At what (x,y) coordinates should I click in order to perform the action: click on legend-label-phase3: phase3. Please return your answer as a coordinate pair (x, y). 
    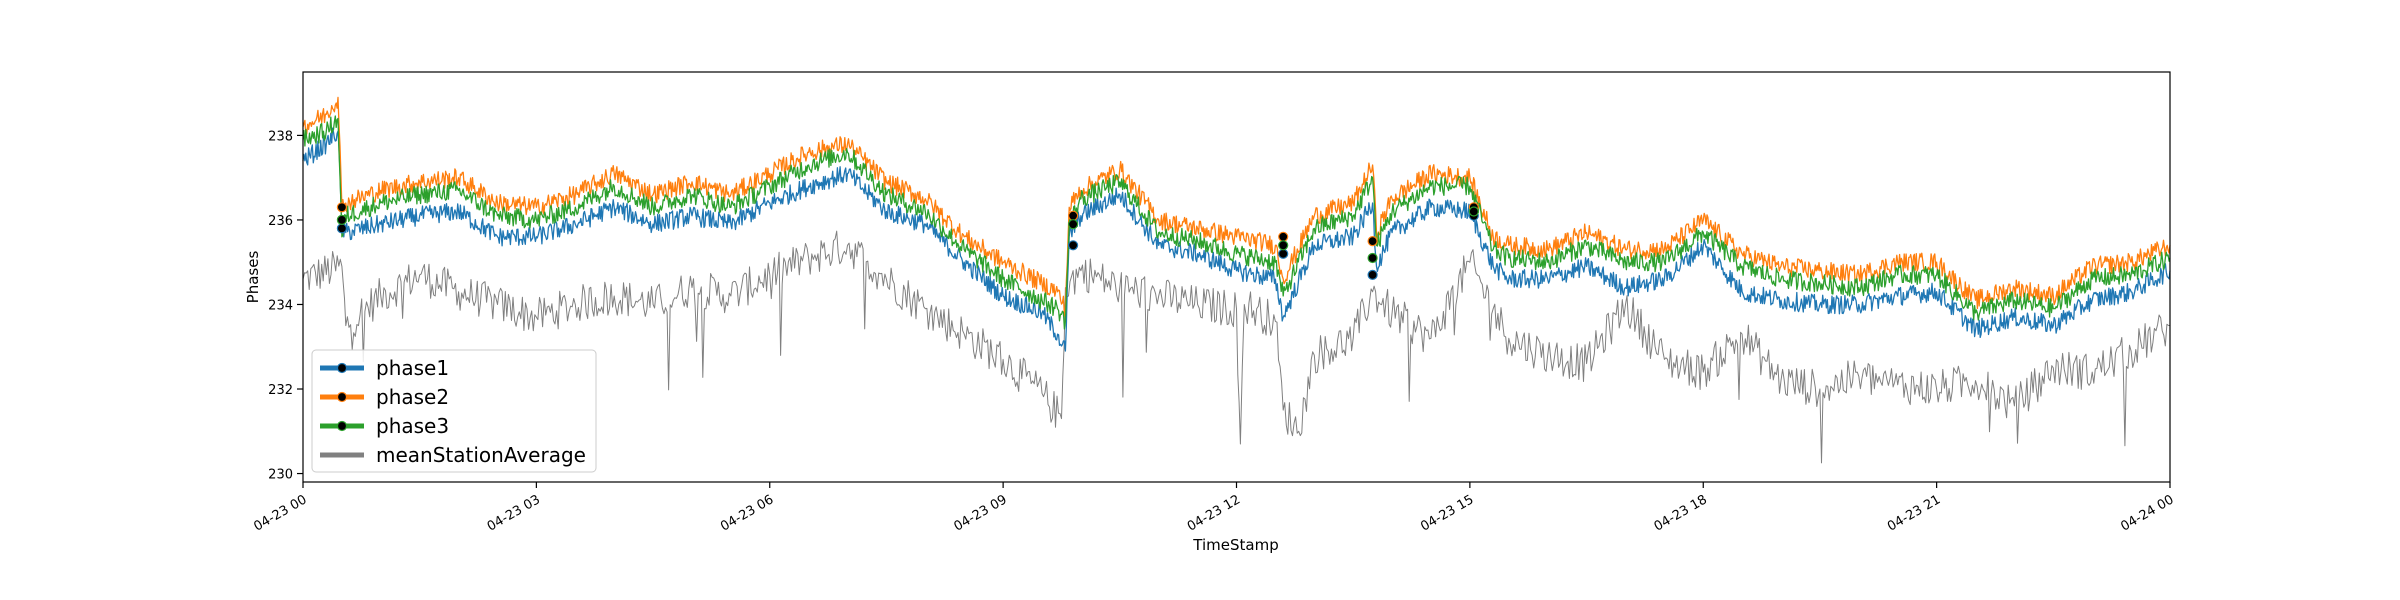
    Looking at the image, I should click on (412, 426).